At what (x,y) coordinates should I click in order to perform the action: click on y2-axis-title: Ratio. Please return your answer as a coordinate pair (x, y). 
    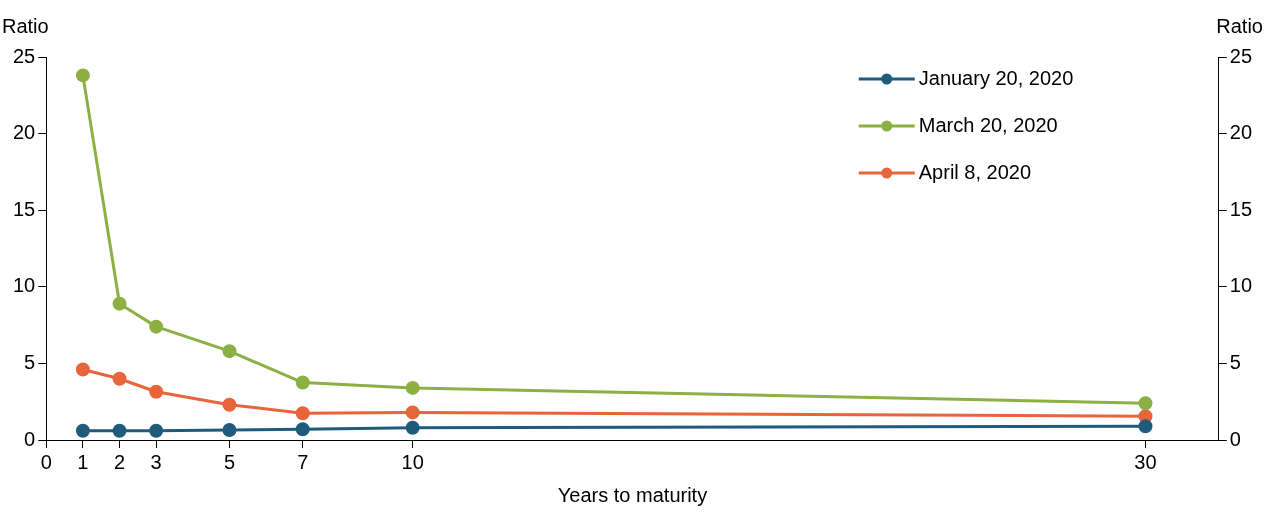
    Looking at the image, I should click on (1239, 25).